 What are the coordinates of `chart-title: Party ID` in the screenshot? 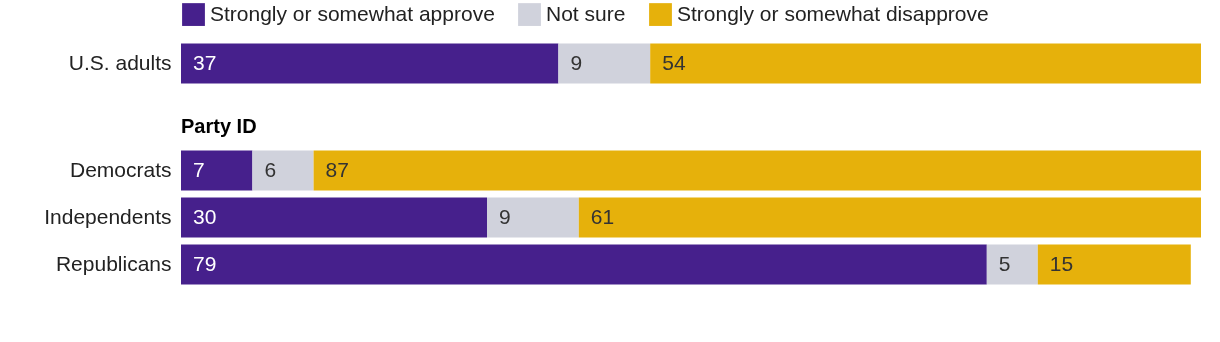 It's located at (219, 126).